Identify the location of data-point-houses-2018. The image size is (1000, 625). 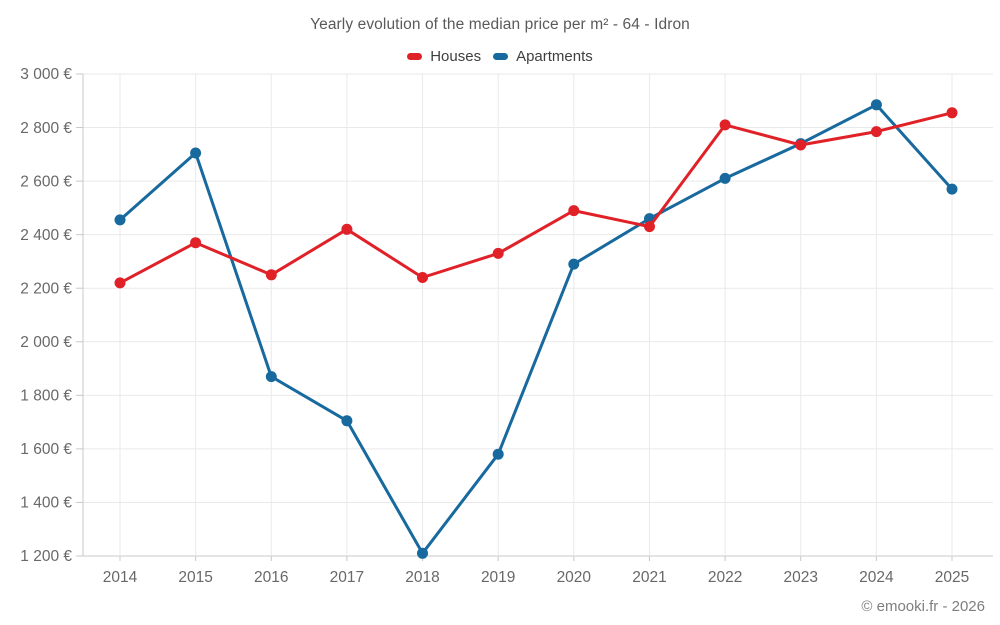
(422, 277).